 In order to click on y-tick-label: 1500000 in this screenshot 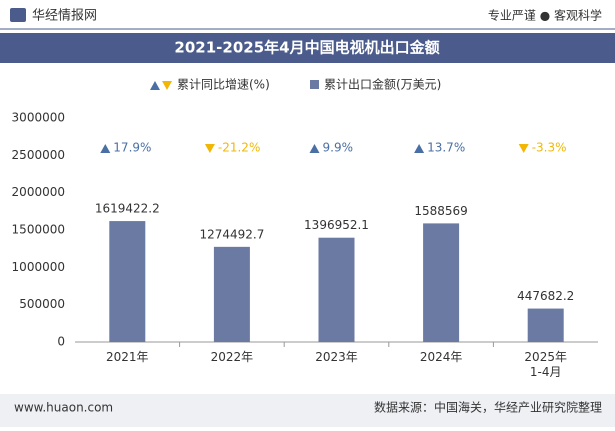, I will do `click(38, 230)`.